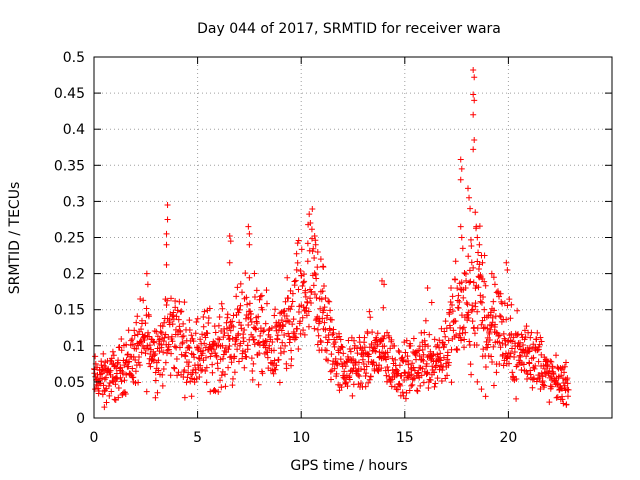  What do you see at coordinates (405, 438) in the screenshot?
I see `x-tick-label: 15` at bounding box center [405, 438].